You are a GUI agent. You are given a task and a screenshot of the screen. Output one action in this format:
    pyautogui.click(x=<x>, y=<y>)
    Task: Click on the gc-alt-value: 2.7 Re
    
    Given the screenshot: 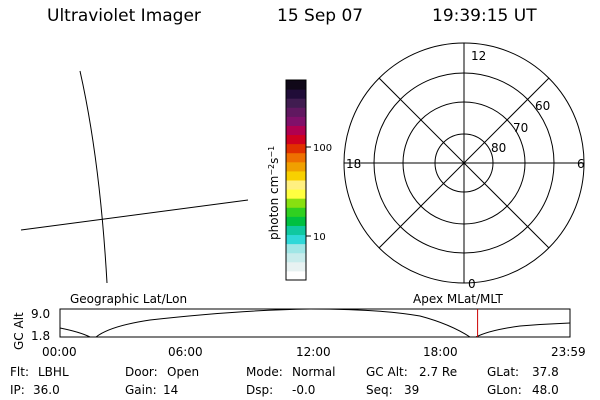 What is the action you would take?
    pyautogui.click(x=438, y=372)
    